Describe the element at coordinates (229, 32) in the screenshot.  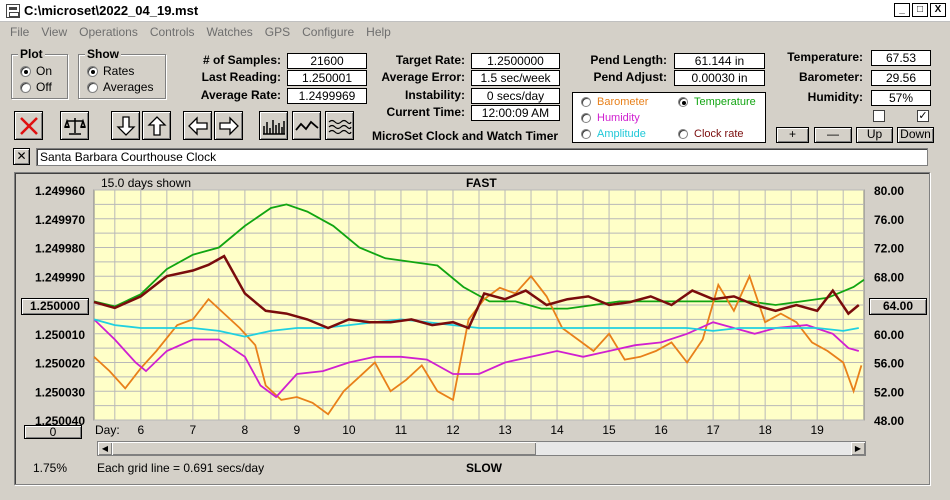
I see `menu-watches: Watches` at that location.